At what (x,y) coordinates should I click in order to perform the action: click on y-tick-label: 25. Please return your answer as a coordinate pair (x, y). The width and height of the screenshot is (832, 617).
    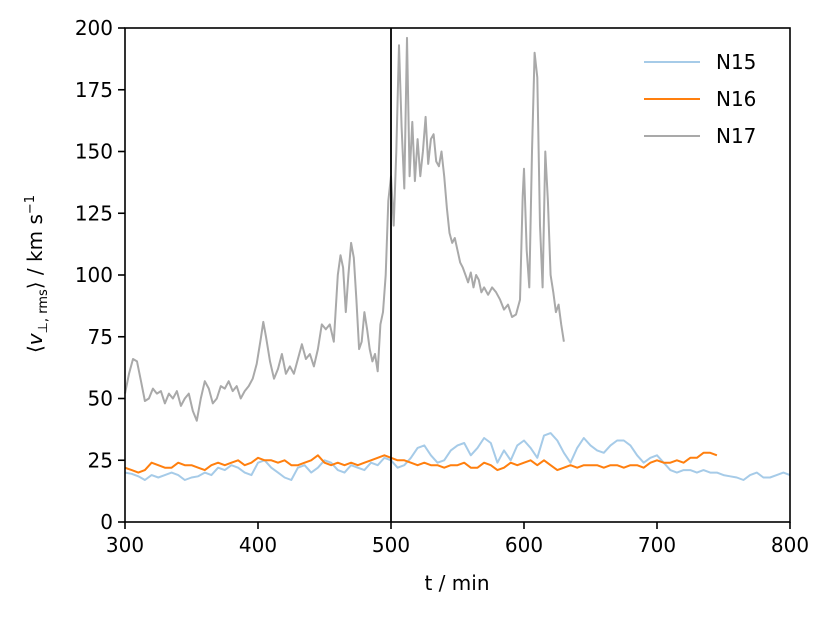
    Looking at the image, I should click on (100, 460).